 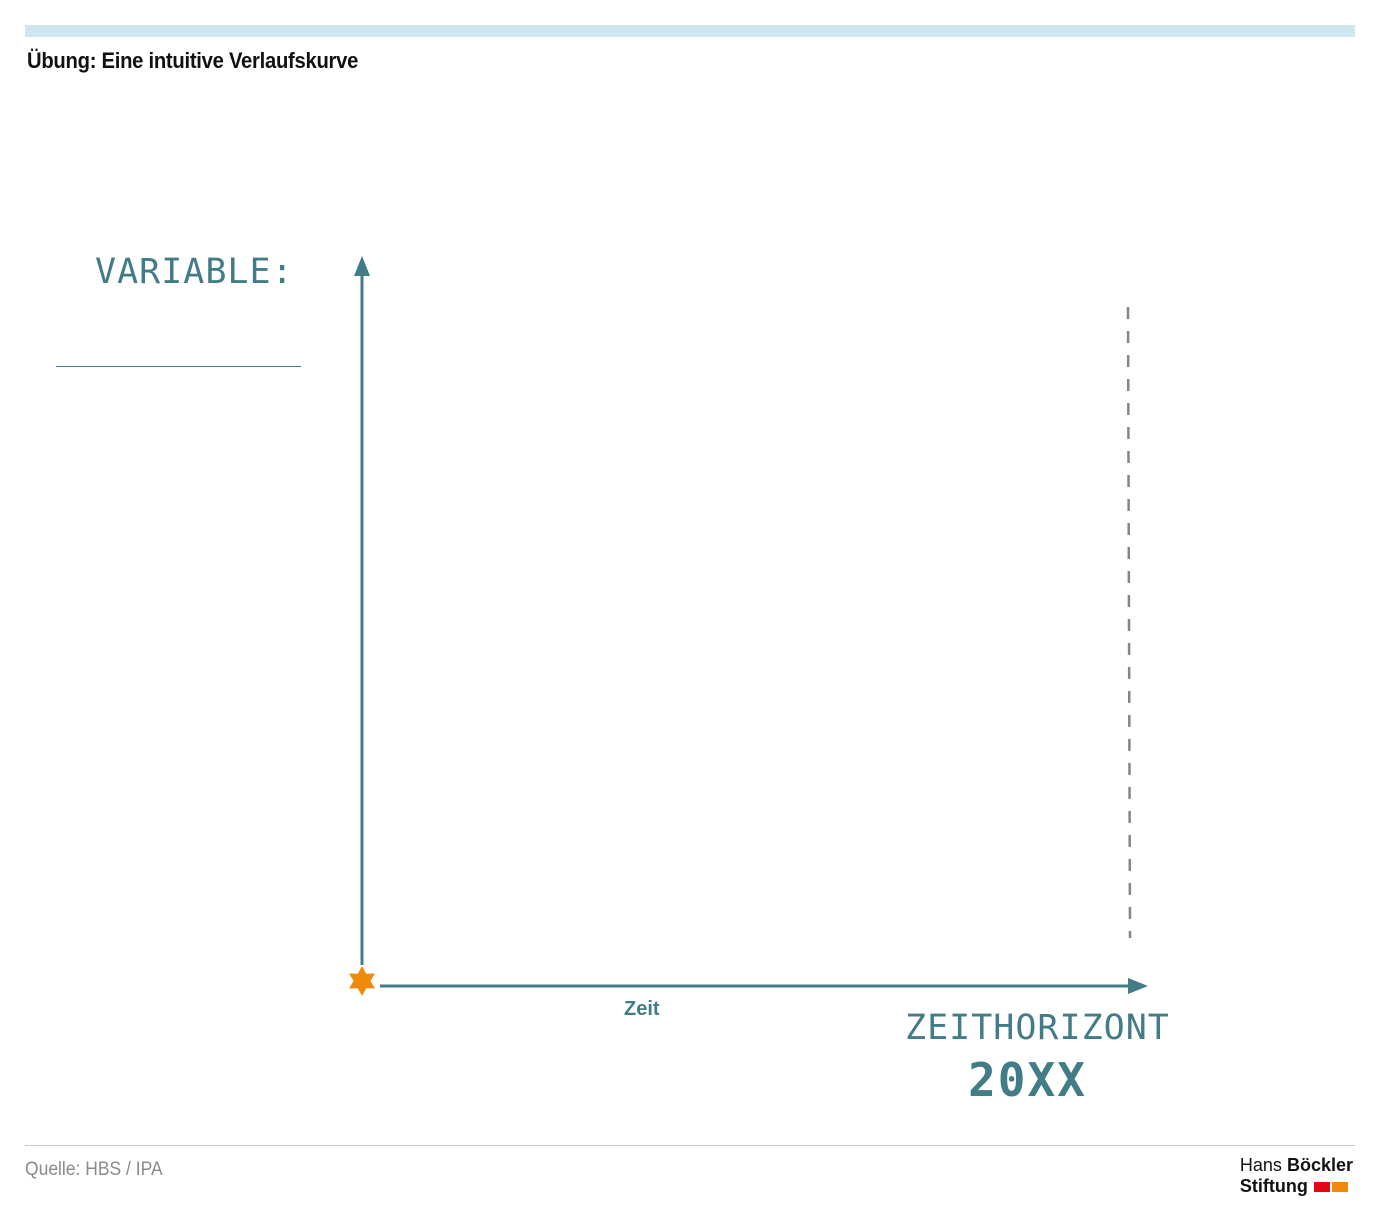 I want to click on source-note: Quelle: HBS / IPA, so click(x=94, y=1169).